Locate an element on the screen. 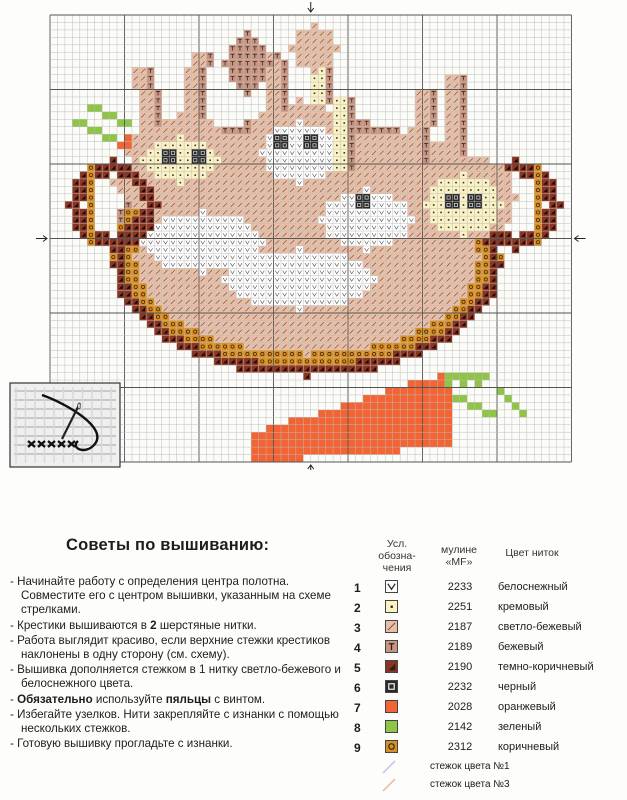  stitch-legend-row: стежок цвета №1 is located at coordinates (485, 767).